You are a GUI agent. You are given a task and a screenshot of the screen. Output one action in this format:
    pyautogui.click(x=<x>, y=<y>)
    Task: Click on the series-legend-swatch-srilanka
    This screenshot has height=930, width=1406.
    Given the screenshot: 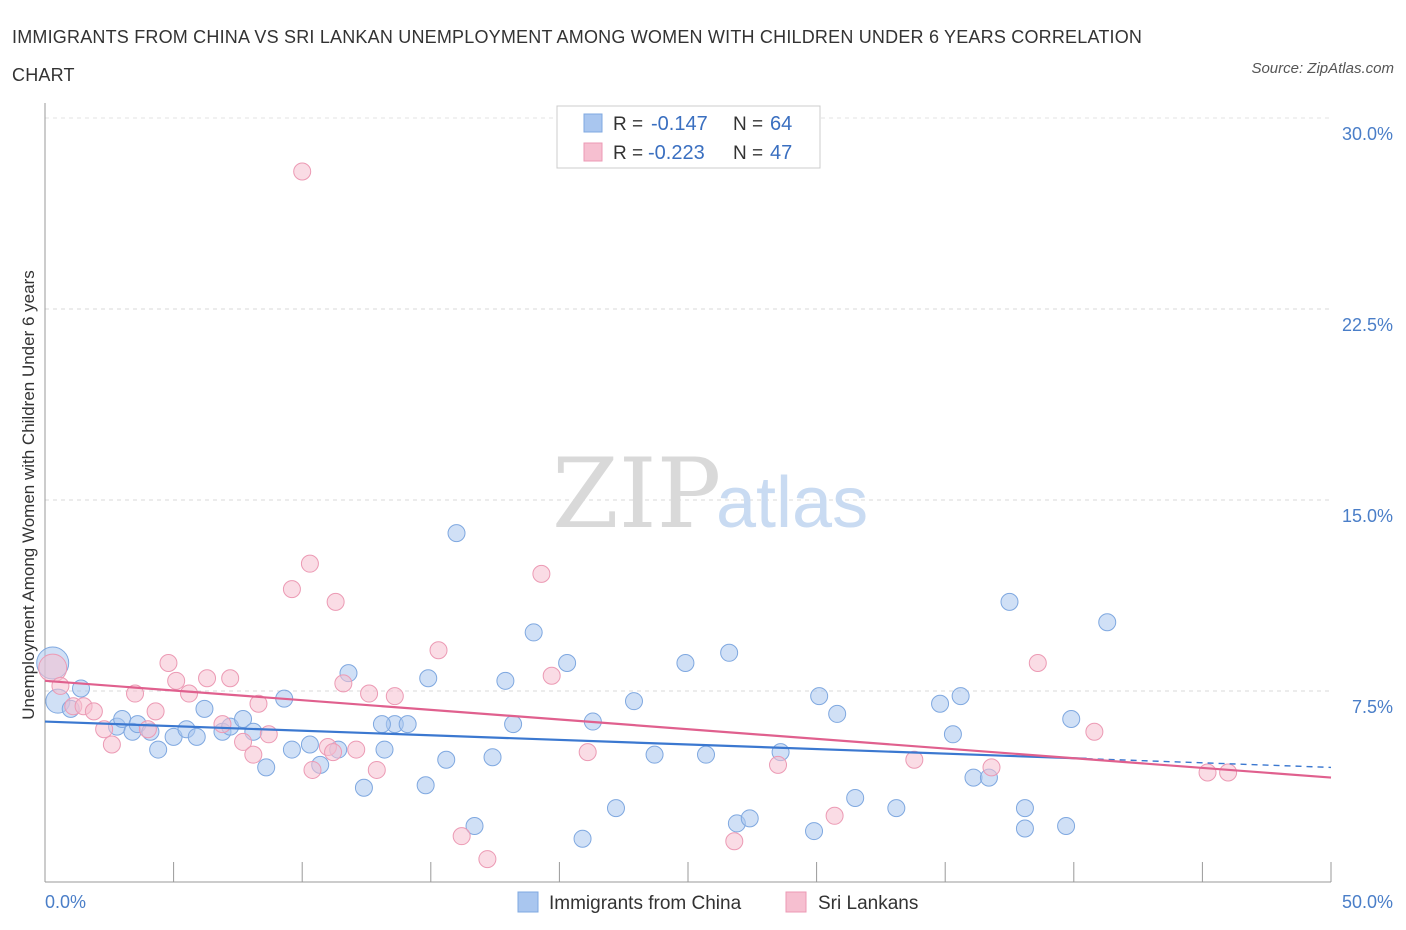 What is the action you would take?
    pyautogui.click(x=796, y=902)
    